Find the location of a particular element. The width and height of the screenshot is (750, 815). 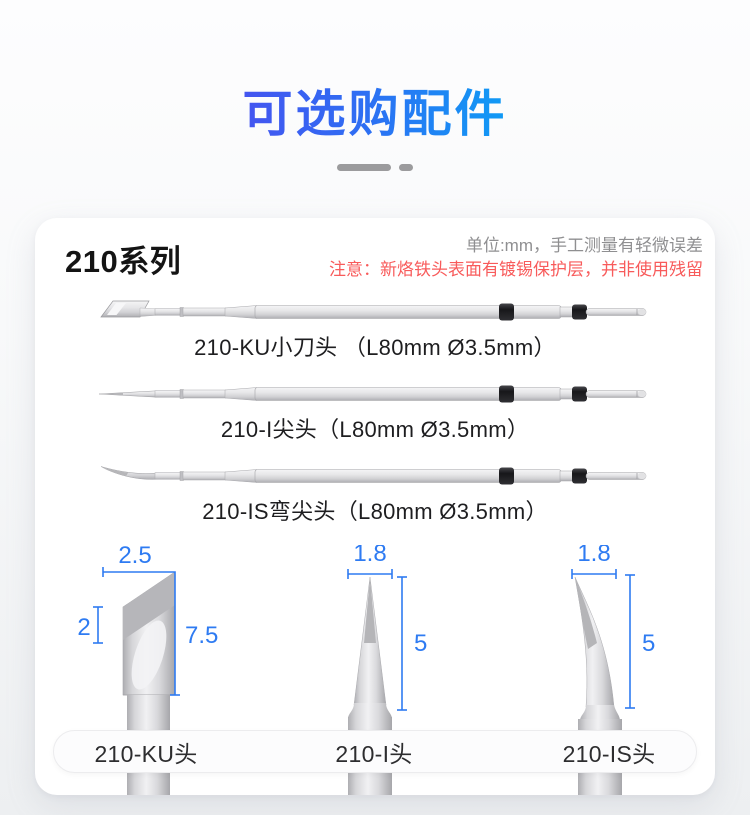

page-title: 可选购配件 is located at coordinates (375, 114).